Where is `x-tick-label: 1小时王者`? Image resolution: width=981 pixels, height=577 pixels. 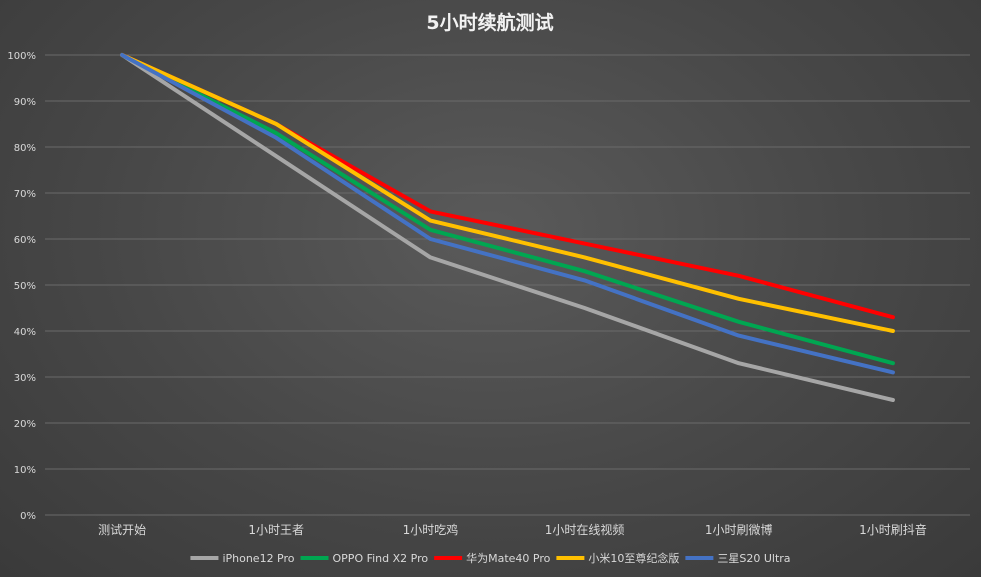 x-tick-label: 1小时王者 is located at coordinates (276, 530).